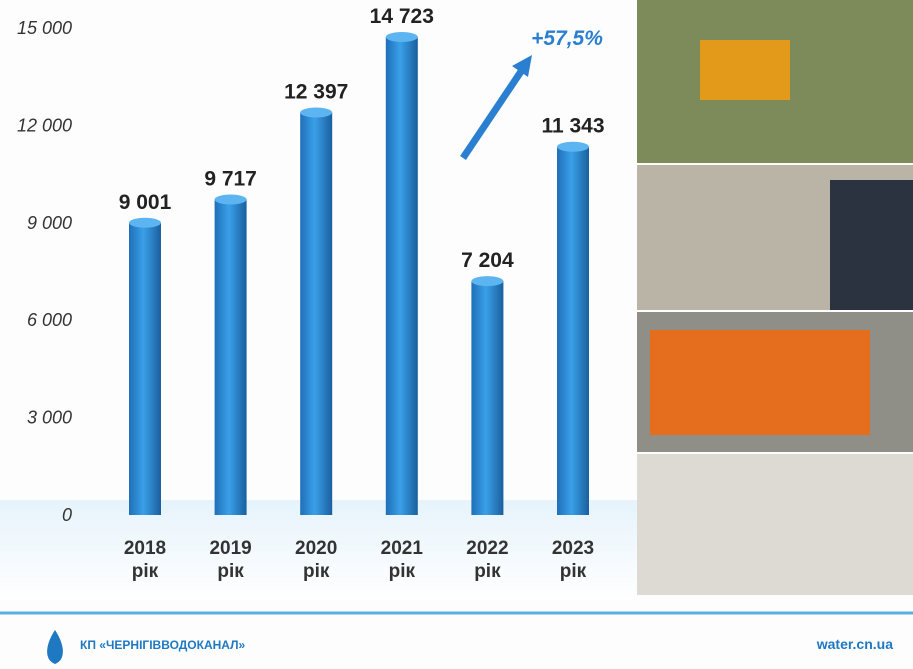 Image resolution: width=913 pixels, height=669 pixels. What do you see at coordinates (522, 66) in the screenshot?
I see `arrow-head` at bounding box center [522, 66].